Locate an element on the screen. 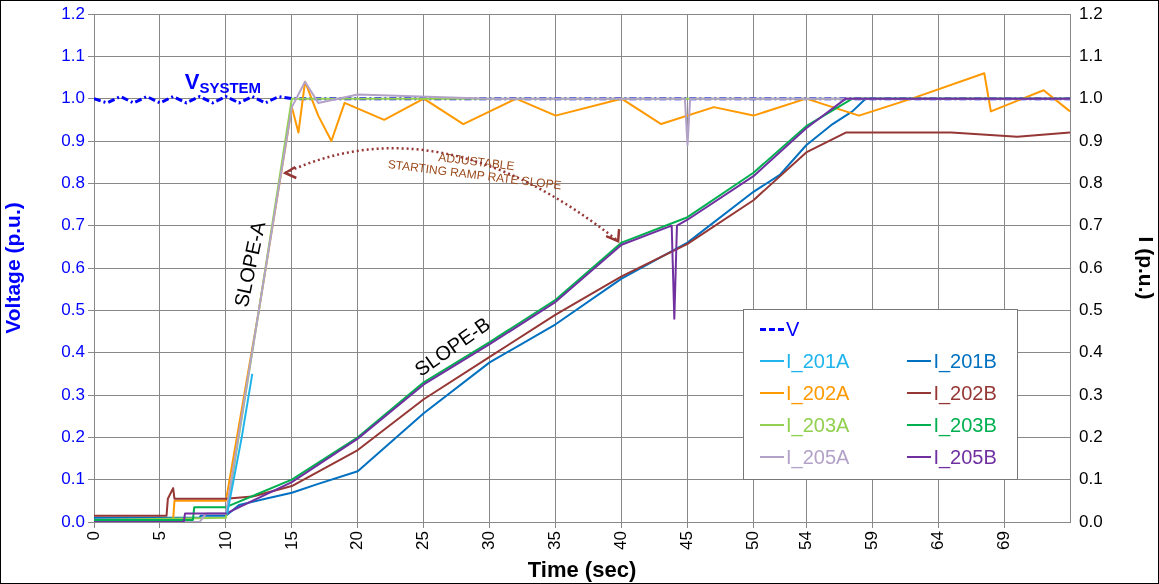 Image resolution: width=1159 pixels, height=584 pixels. y-tick-label: 0.1 is located at coordinates (73, 479).